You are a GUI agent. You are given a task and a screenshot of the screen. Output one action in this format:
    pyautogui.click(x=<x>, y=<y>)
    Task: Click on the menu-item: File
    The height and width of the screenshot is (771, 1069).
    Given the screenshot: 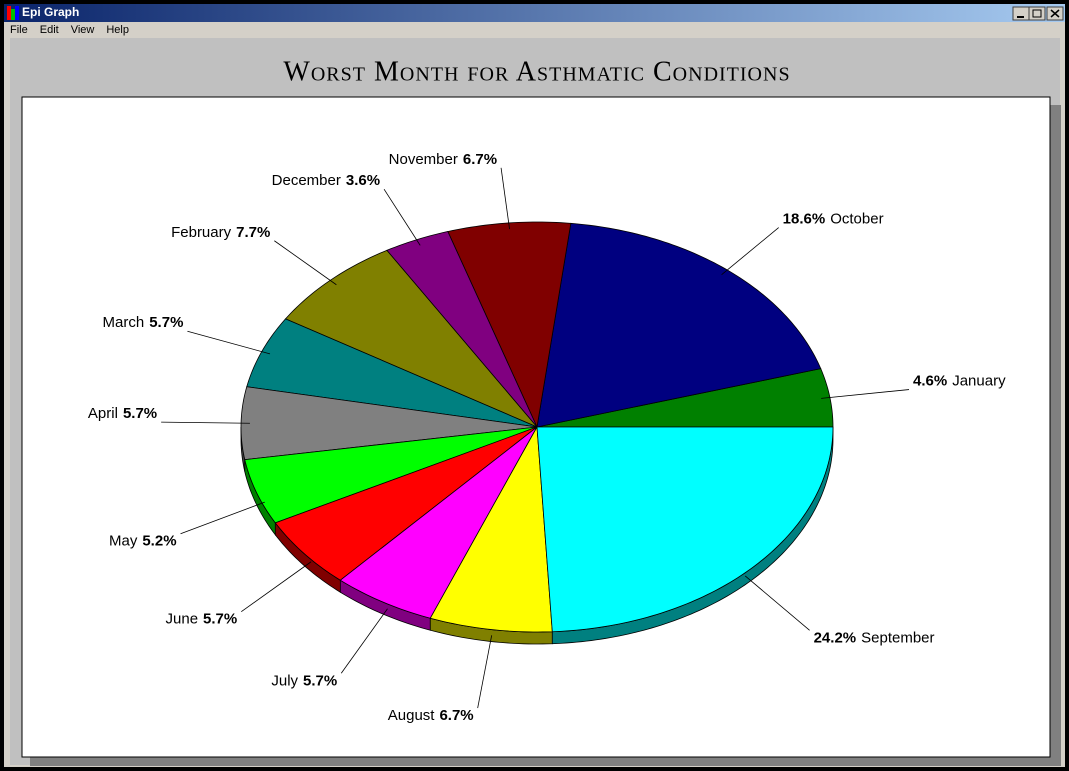 What is the action you would take?
    pyautogui.click(x=19, y=30)
    